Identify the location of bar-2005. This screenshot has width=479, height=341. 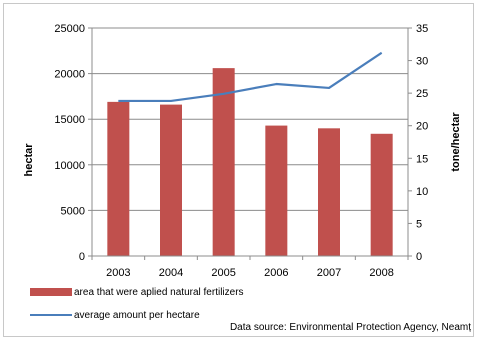
(223, 162).